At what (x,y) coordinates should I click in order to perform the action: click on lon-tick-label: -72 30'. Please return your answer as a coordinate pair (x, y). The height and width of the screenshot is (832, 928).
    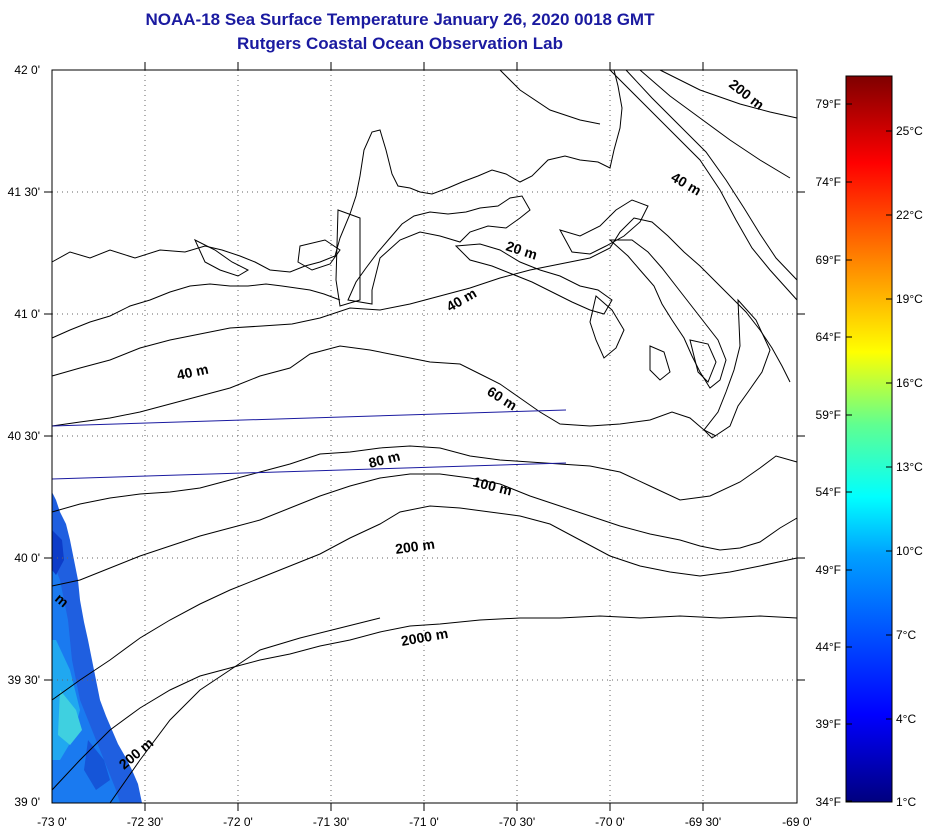
    Looking at the image, I should click on (145, 822).